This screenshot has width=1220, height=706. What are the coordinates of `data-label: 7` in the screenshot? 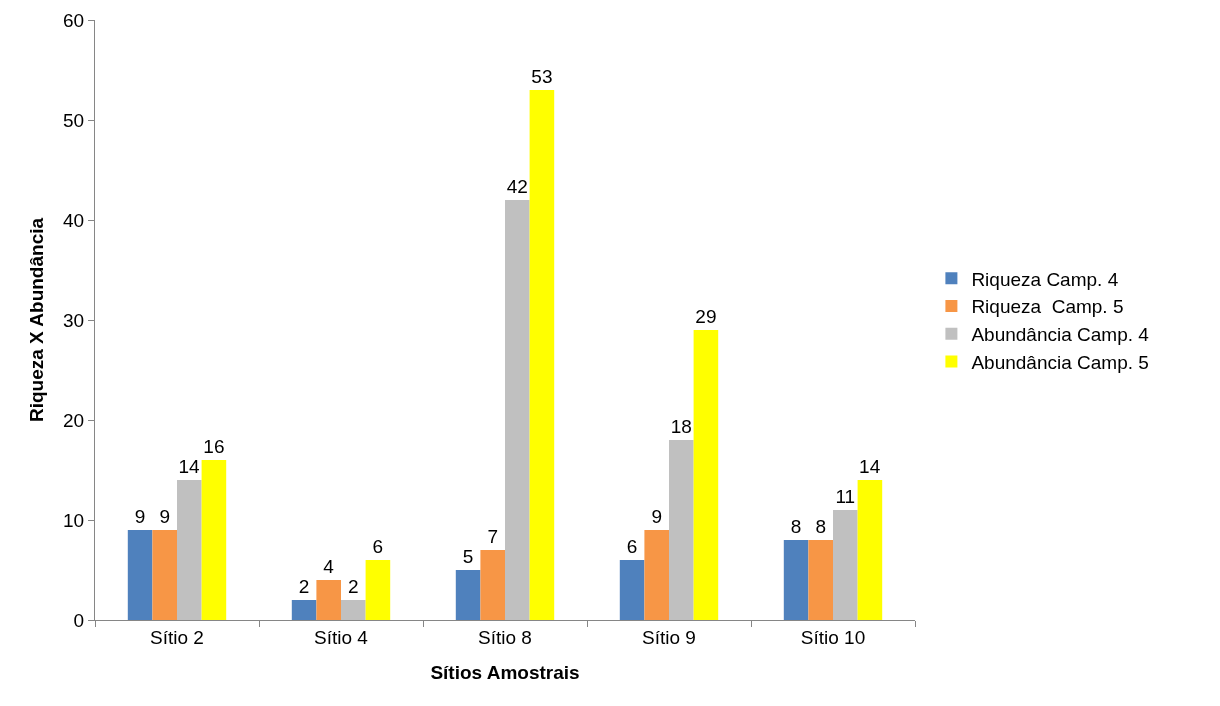 It's located at (492, 536).